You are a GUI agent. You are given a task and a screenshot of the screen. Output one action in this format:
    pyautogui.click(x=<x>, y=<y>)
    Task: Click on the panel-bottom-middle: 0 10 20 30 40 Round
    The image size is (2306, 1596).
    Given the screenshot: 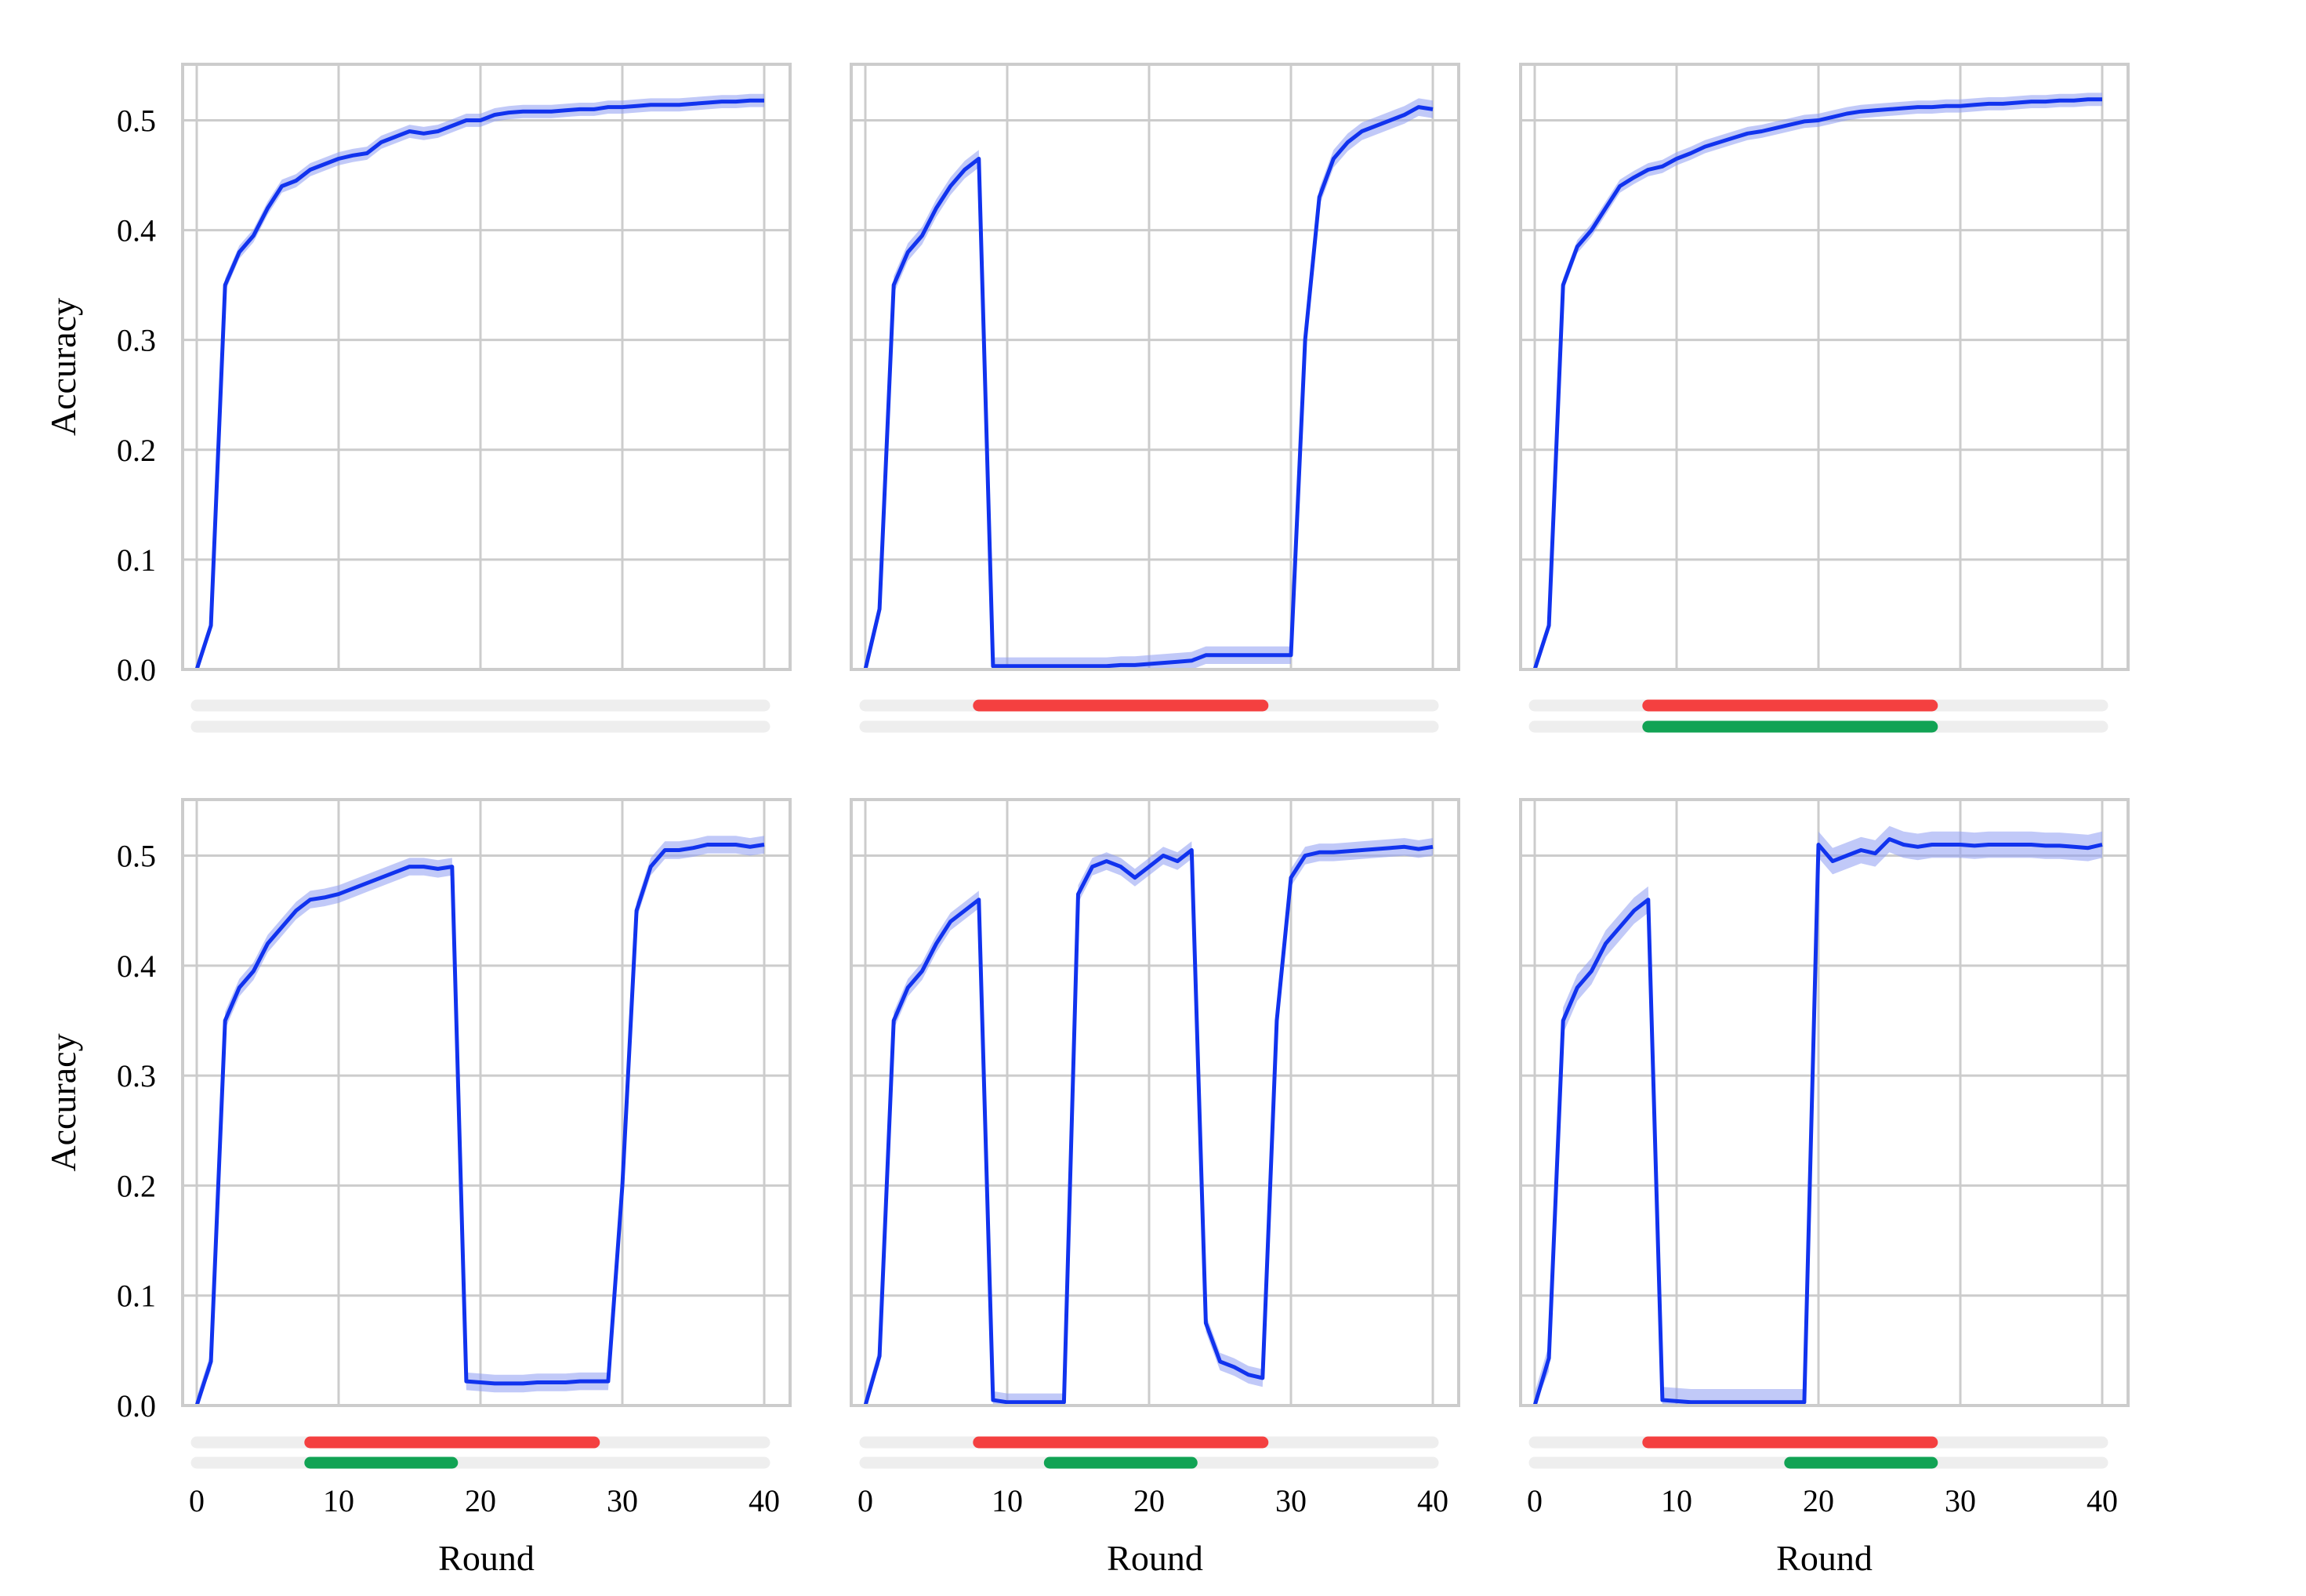 What is the action you would take?
    pyautogui.click(x=1155, y=1188)
    